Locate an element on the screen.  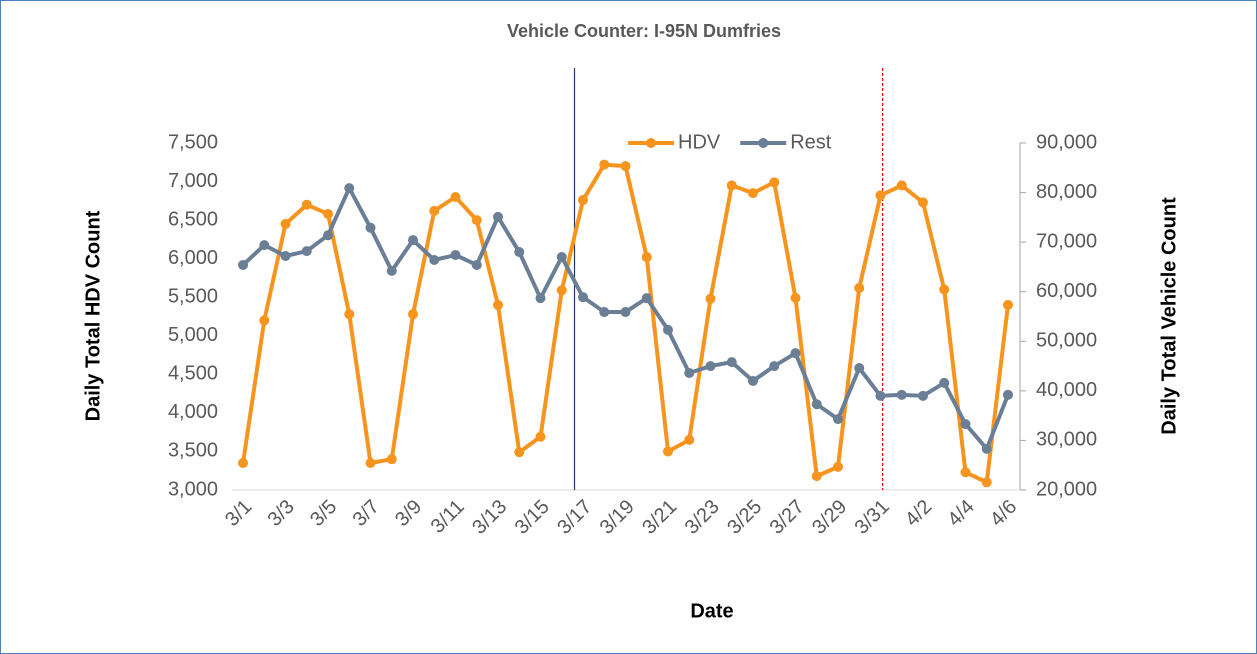
legend-label: HDV is located at coordinates (699, 142).